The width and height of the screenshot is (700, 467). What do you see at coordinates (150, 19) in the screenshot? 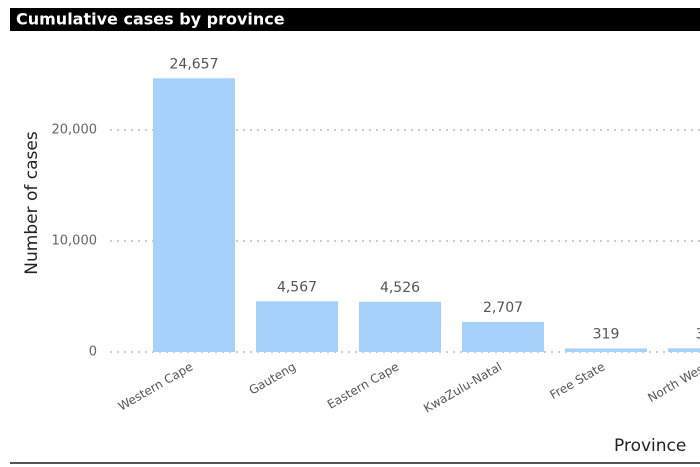
I see `chart-title: Cumulative cases by province` at bounding box center [150, 19].